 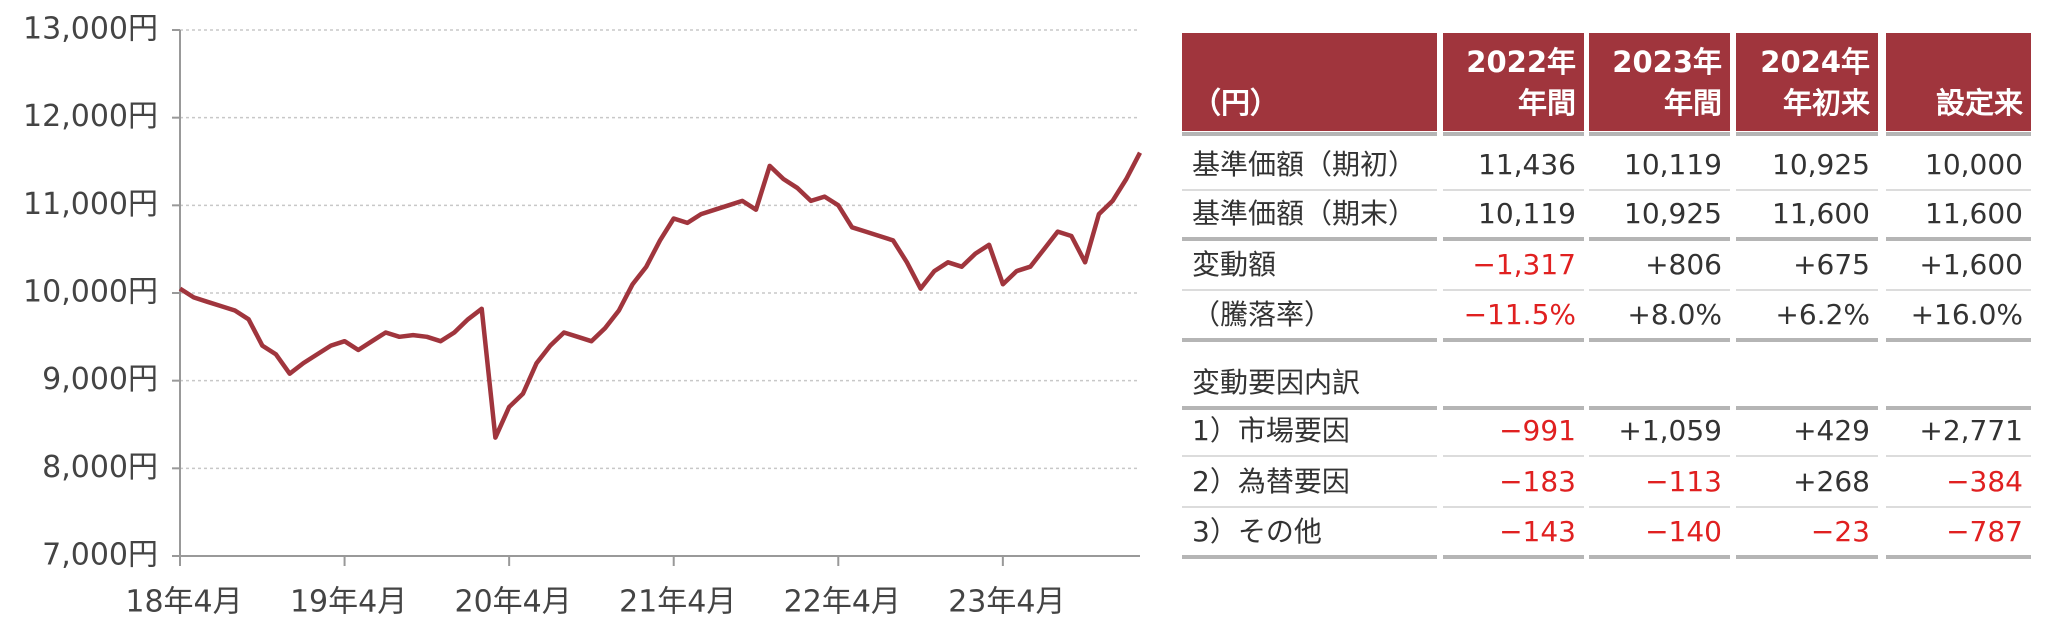 I want to click on cell-value: −143, so click(x=1537, y=531).